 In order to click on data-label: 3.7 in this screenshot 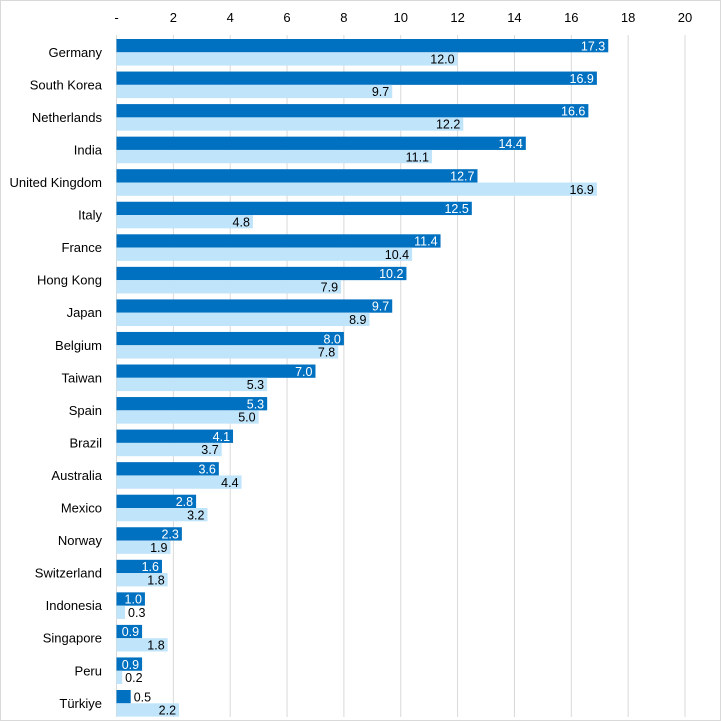, I will do `click(209, 450)`.